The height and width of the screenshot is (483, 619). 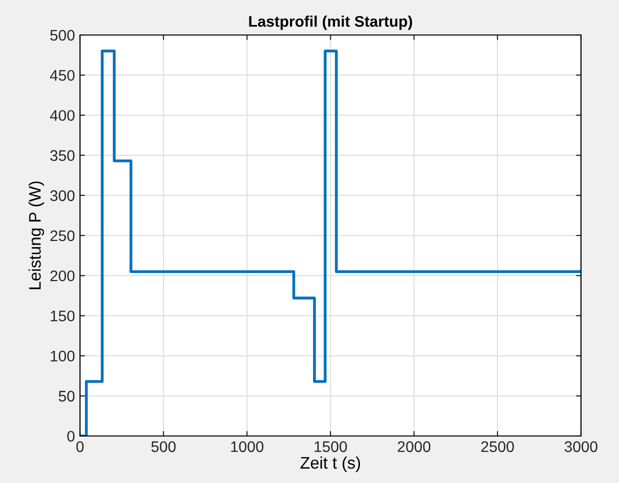 I want to click on chart-title: Lastprofil (mit Startup), so click(x=330, y=23).